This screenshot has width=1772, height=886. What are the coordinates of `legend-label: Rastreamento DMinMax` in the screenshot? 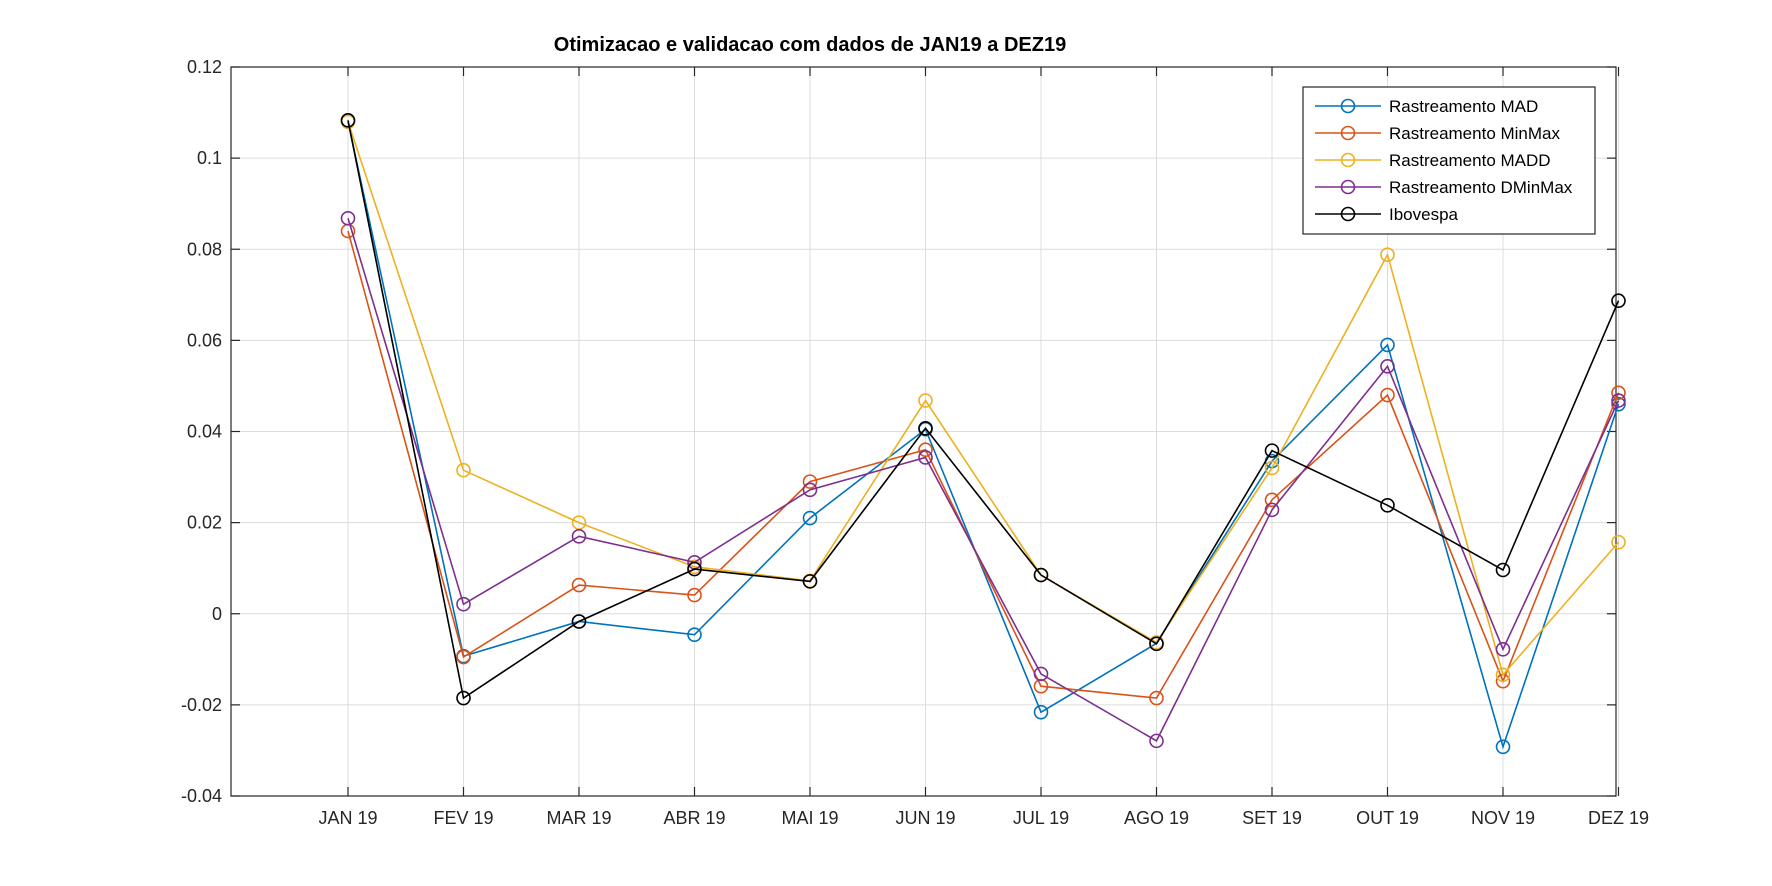 It's located at (1481, 187).